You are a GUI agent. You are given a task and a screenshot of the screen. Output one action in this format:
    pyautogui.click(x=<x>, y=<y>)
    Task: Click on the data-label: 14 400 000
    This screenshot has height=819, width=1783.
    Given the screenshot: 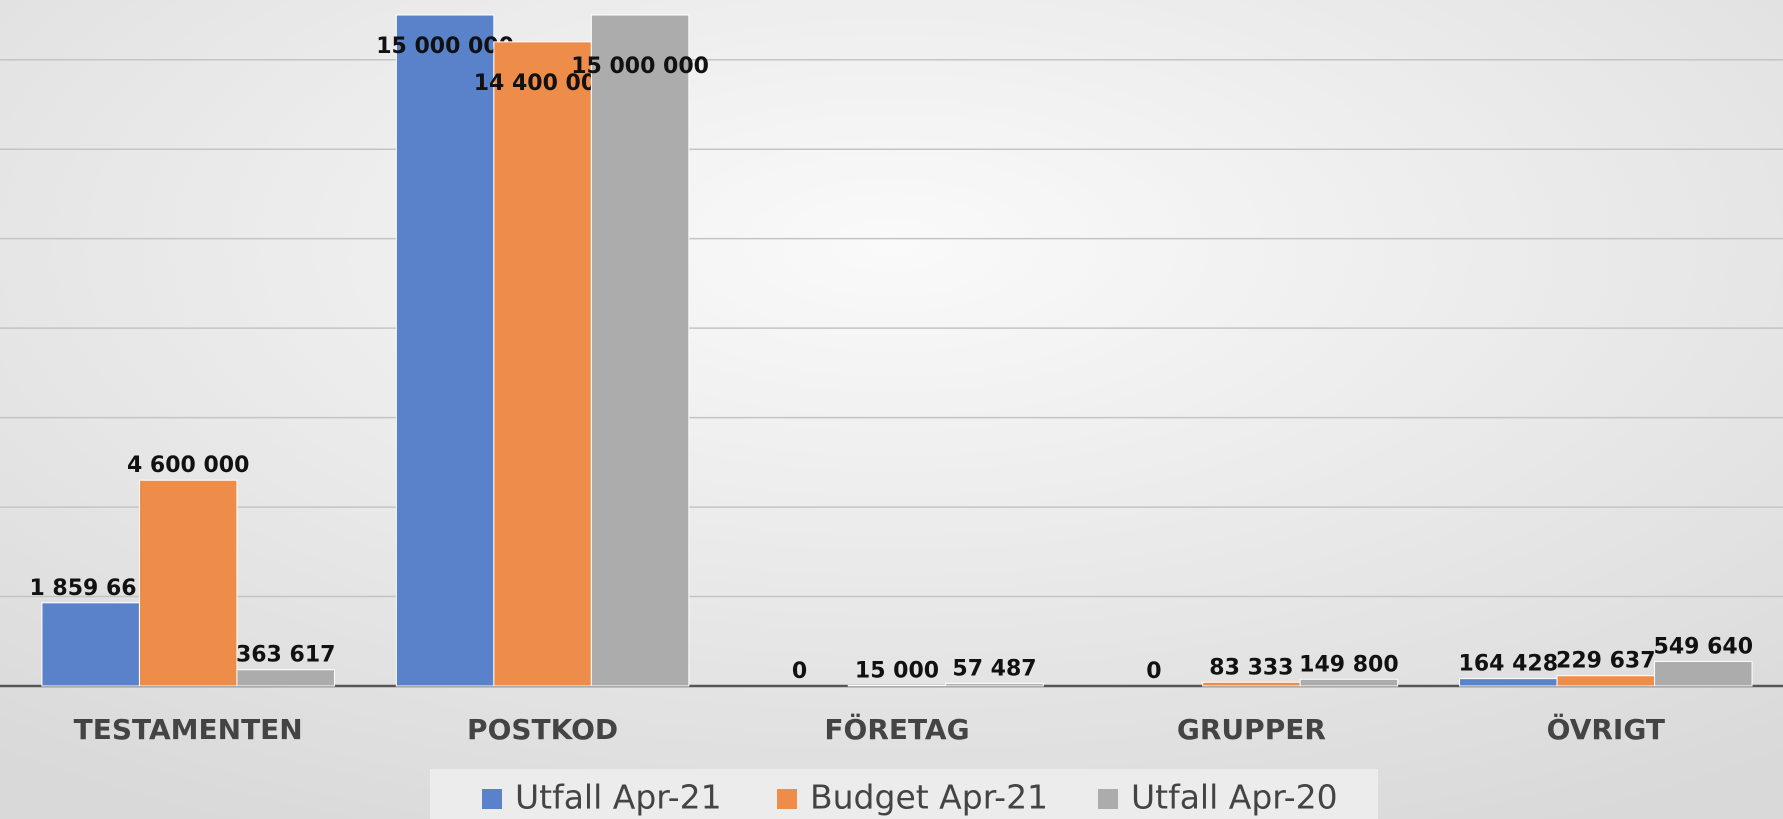 What is the action you would take?
    pyautogui.click(x=543, y=83)
    